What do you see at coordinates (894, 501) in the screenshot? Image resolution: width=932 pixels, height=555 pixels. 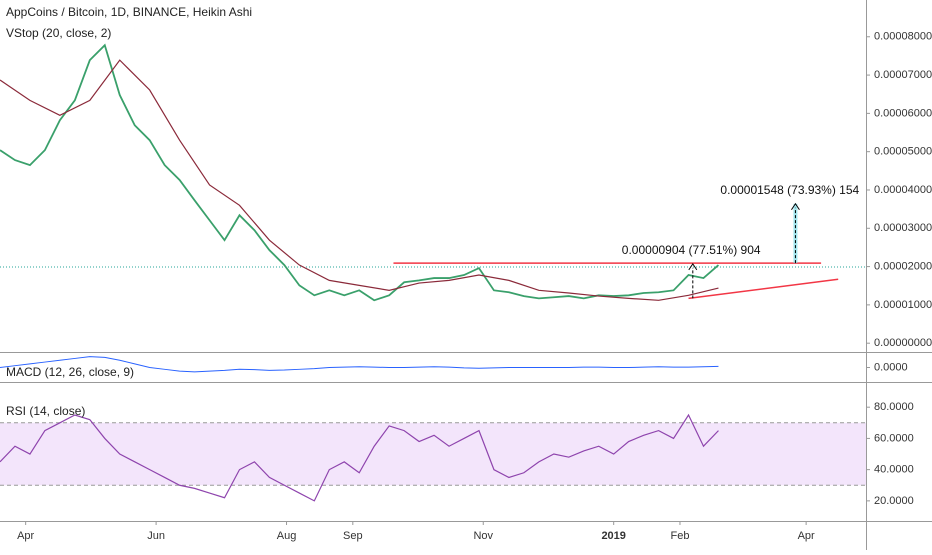 I see `y-tick-label: 20.0000` at bounding box center [894, 501].